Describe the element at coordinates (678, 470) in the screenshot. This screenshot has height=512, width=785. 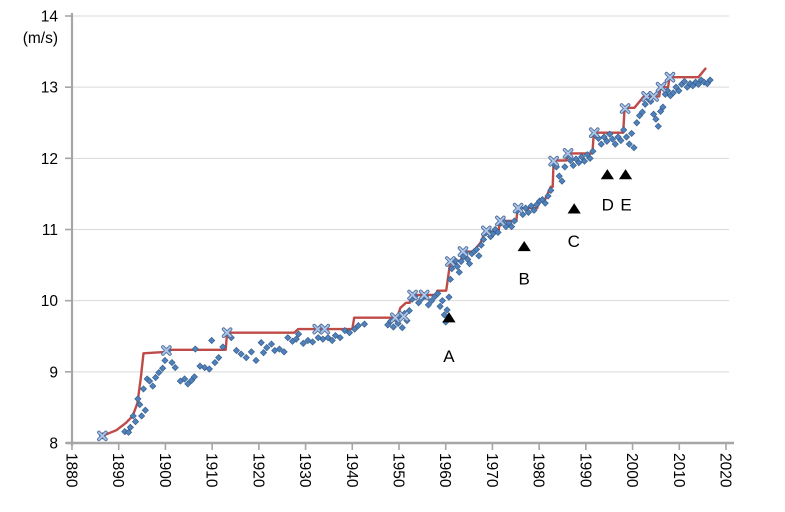
I see `x-tick-label: 2010` at that location.